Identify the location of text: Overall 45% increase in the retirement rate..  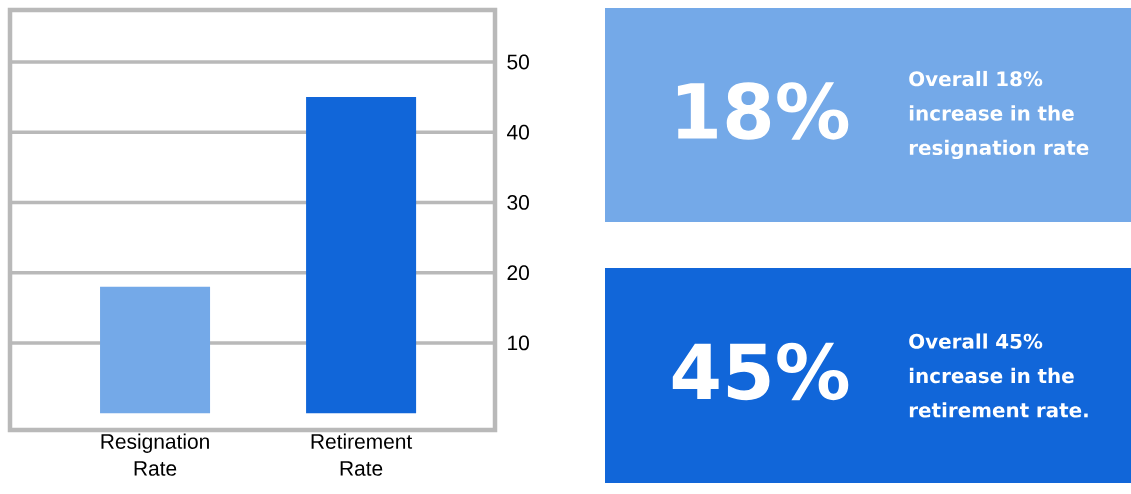
(998, 375).